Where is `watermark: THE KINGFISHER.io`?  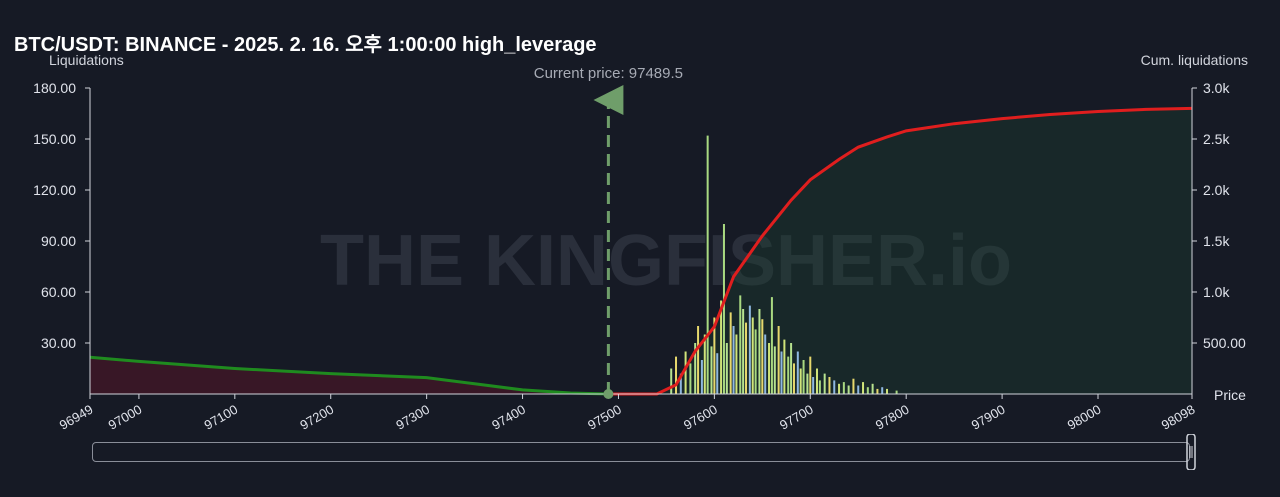
watermark: THE KINGFISHER.io is located at coordinates (666, 261).